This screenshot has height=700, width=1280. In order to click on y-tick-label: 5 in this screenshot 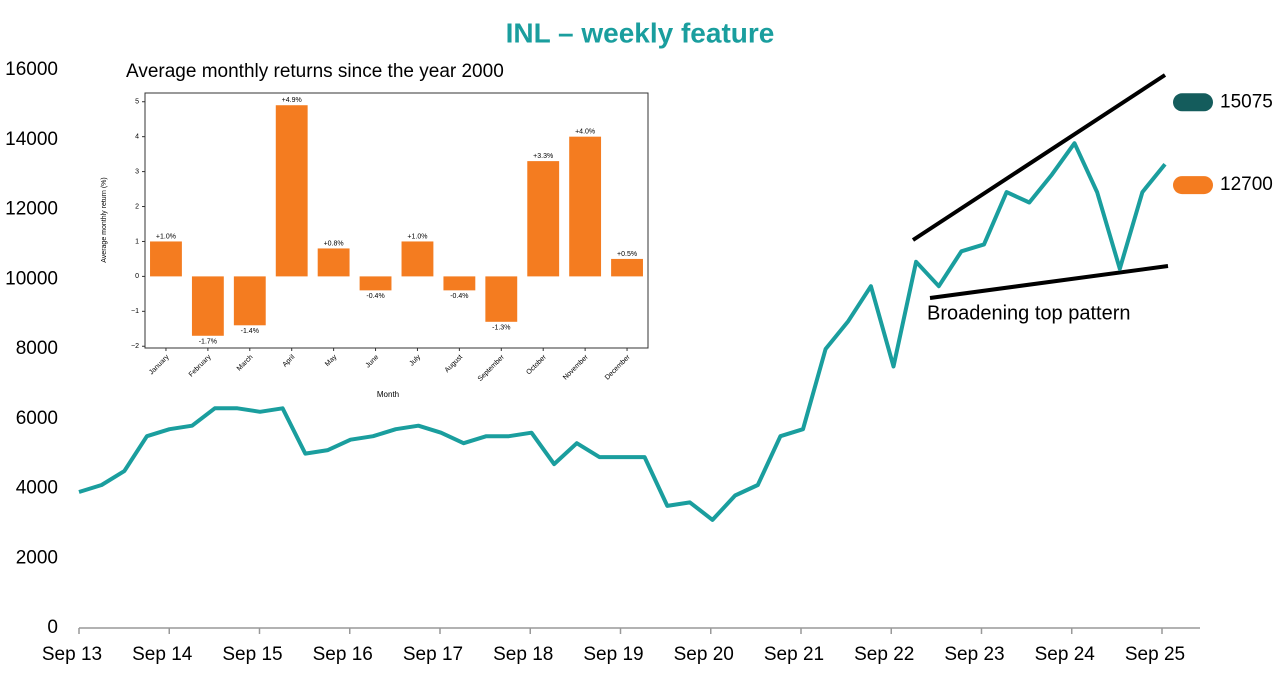, I will do `click(137, 102)`.